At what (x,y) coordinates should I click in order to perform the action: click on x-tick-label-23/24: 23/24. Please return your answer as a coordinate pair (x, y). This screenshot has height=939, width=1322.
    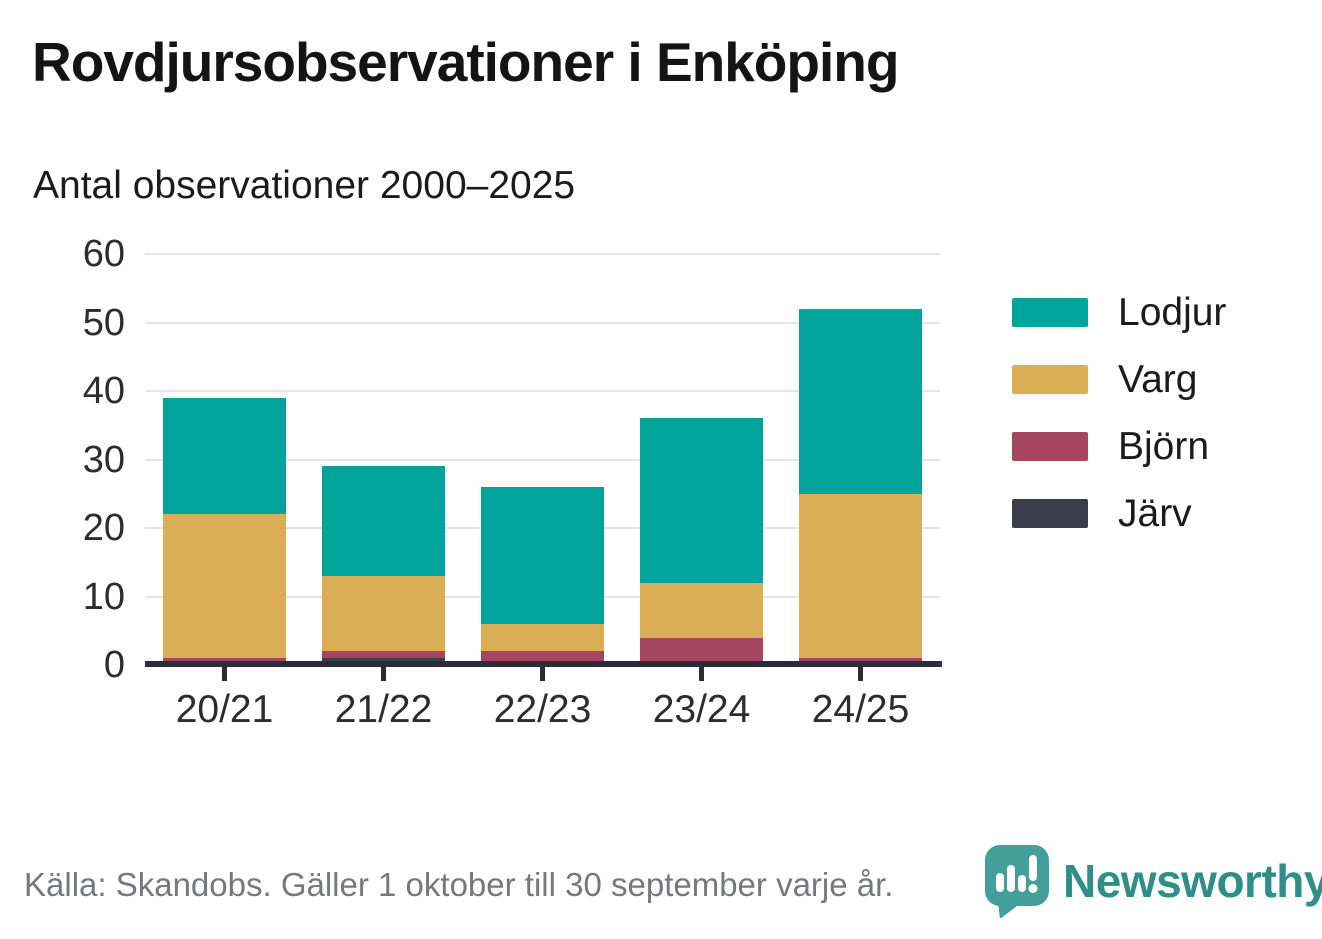
    Looking at the image, I should click on (701, 709).